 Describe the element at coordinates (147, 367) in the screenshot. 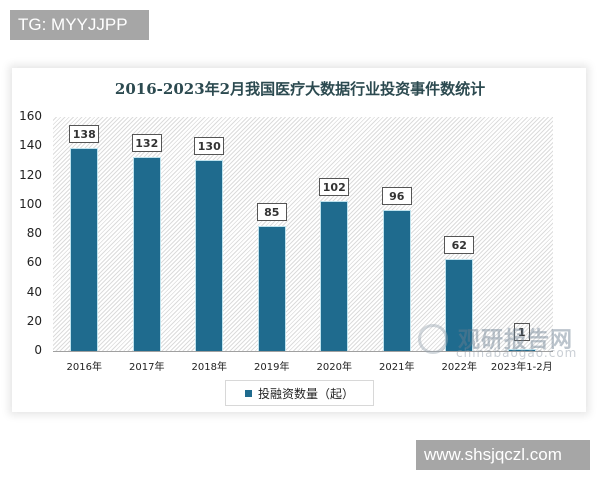

I see `x-tick-label: 2017年` at that location.